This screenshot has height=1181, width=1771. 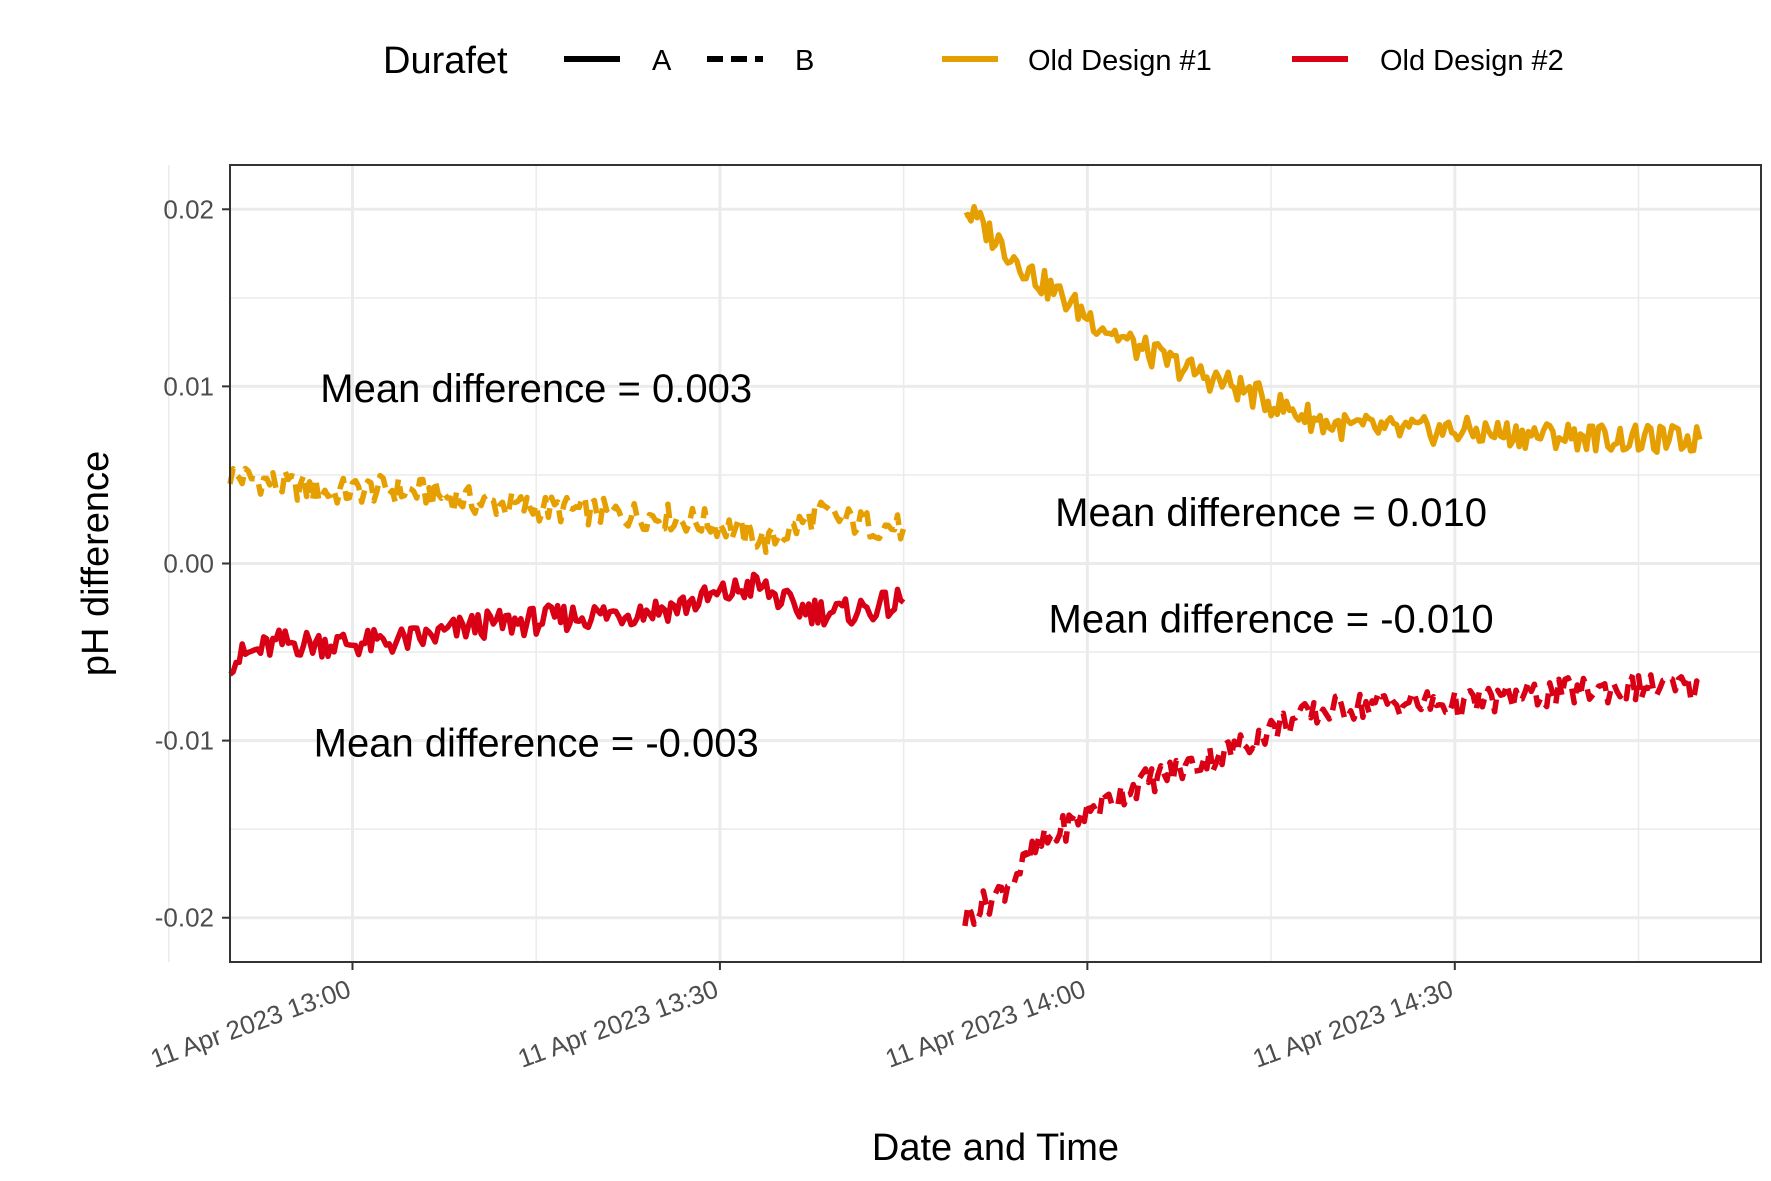 What do you see at coordinates (188, 209) in the screenshot?
I see `y-tick-label: 0.02` at bounding box center [188, 209].